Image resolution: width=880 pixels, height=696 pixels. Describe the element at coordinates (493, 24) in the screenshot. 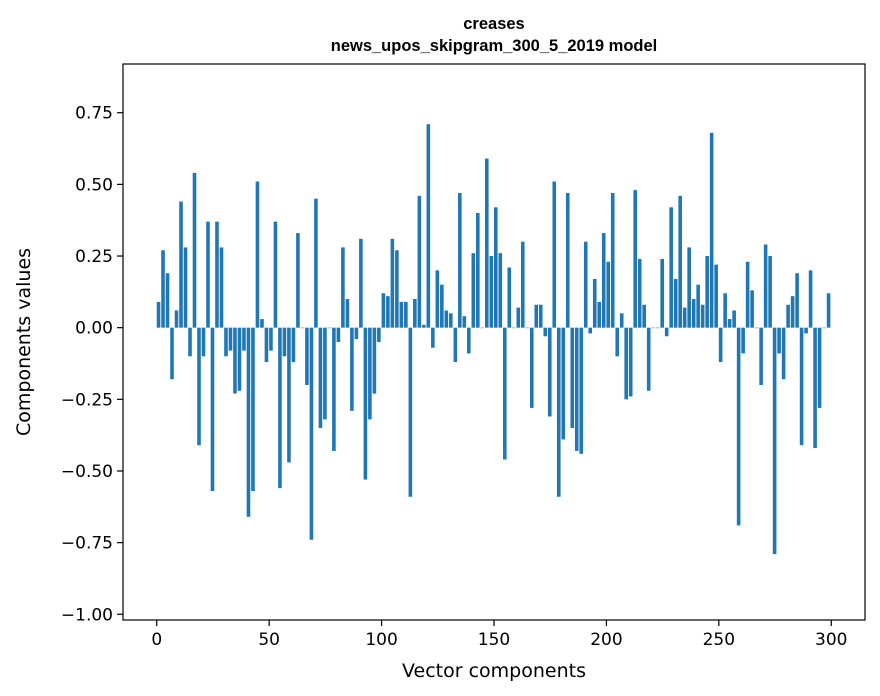

I see `chart-title: creases` at that location.